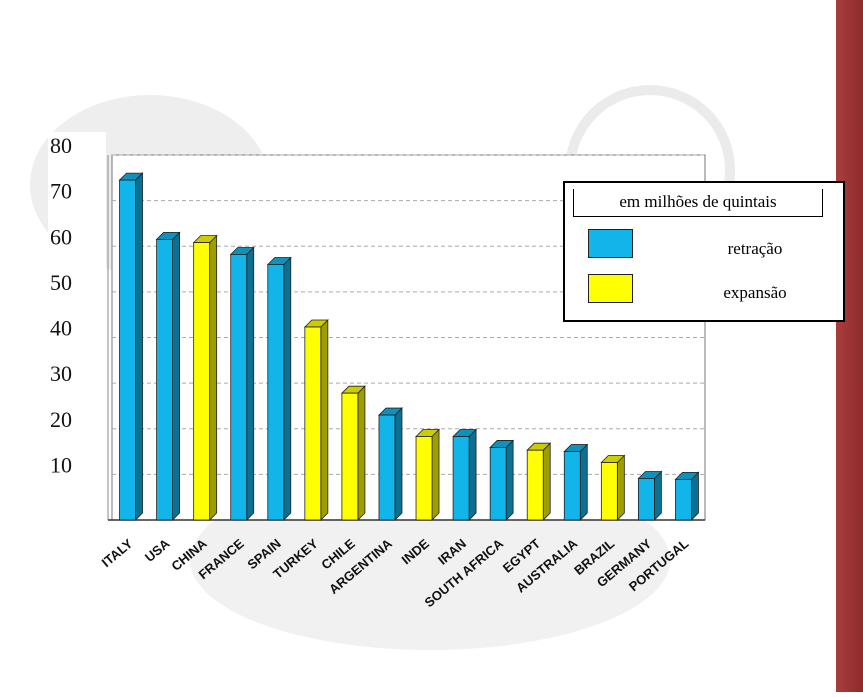 The image size is (863, 697). I want to click on y-tick-label: 80, so click(61, 145).